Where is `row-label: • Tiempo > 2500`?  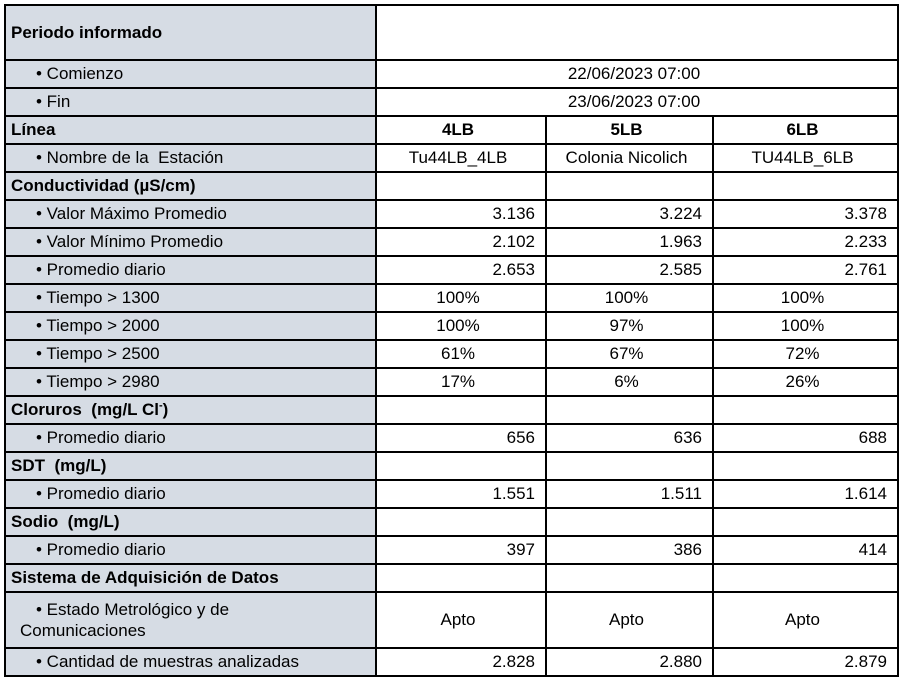 row-label: • Tiempo > 2500 is located at coordinates (190, 354).